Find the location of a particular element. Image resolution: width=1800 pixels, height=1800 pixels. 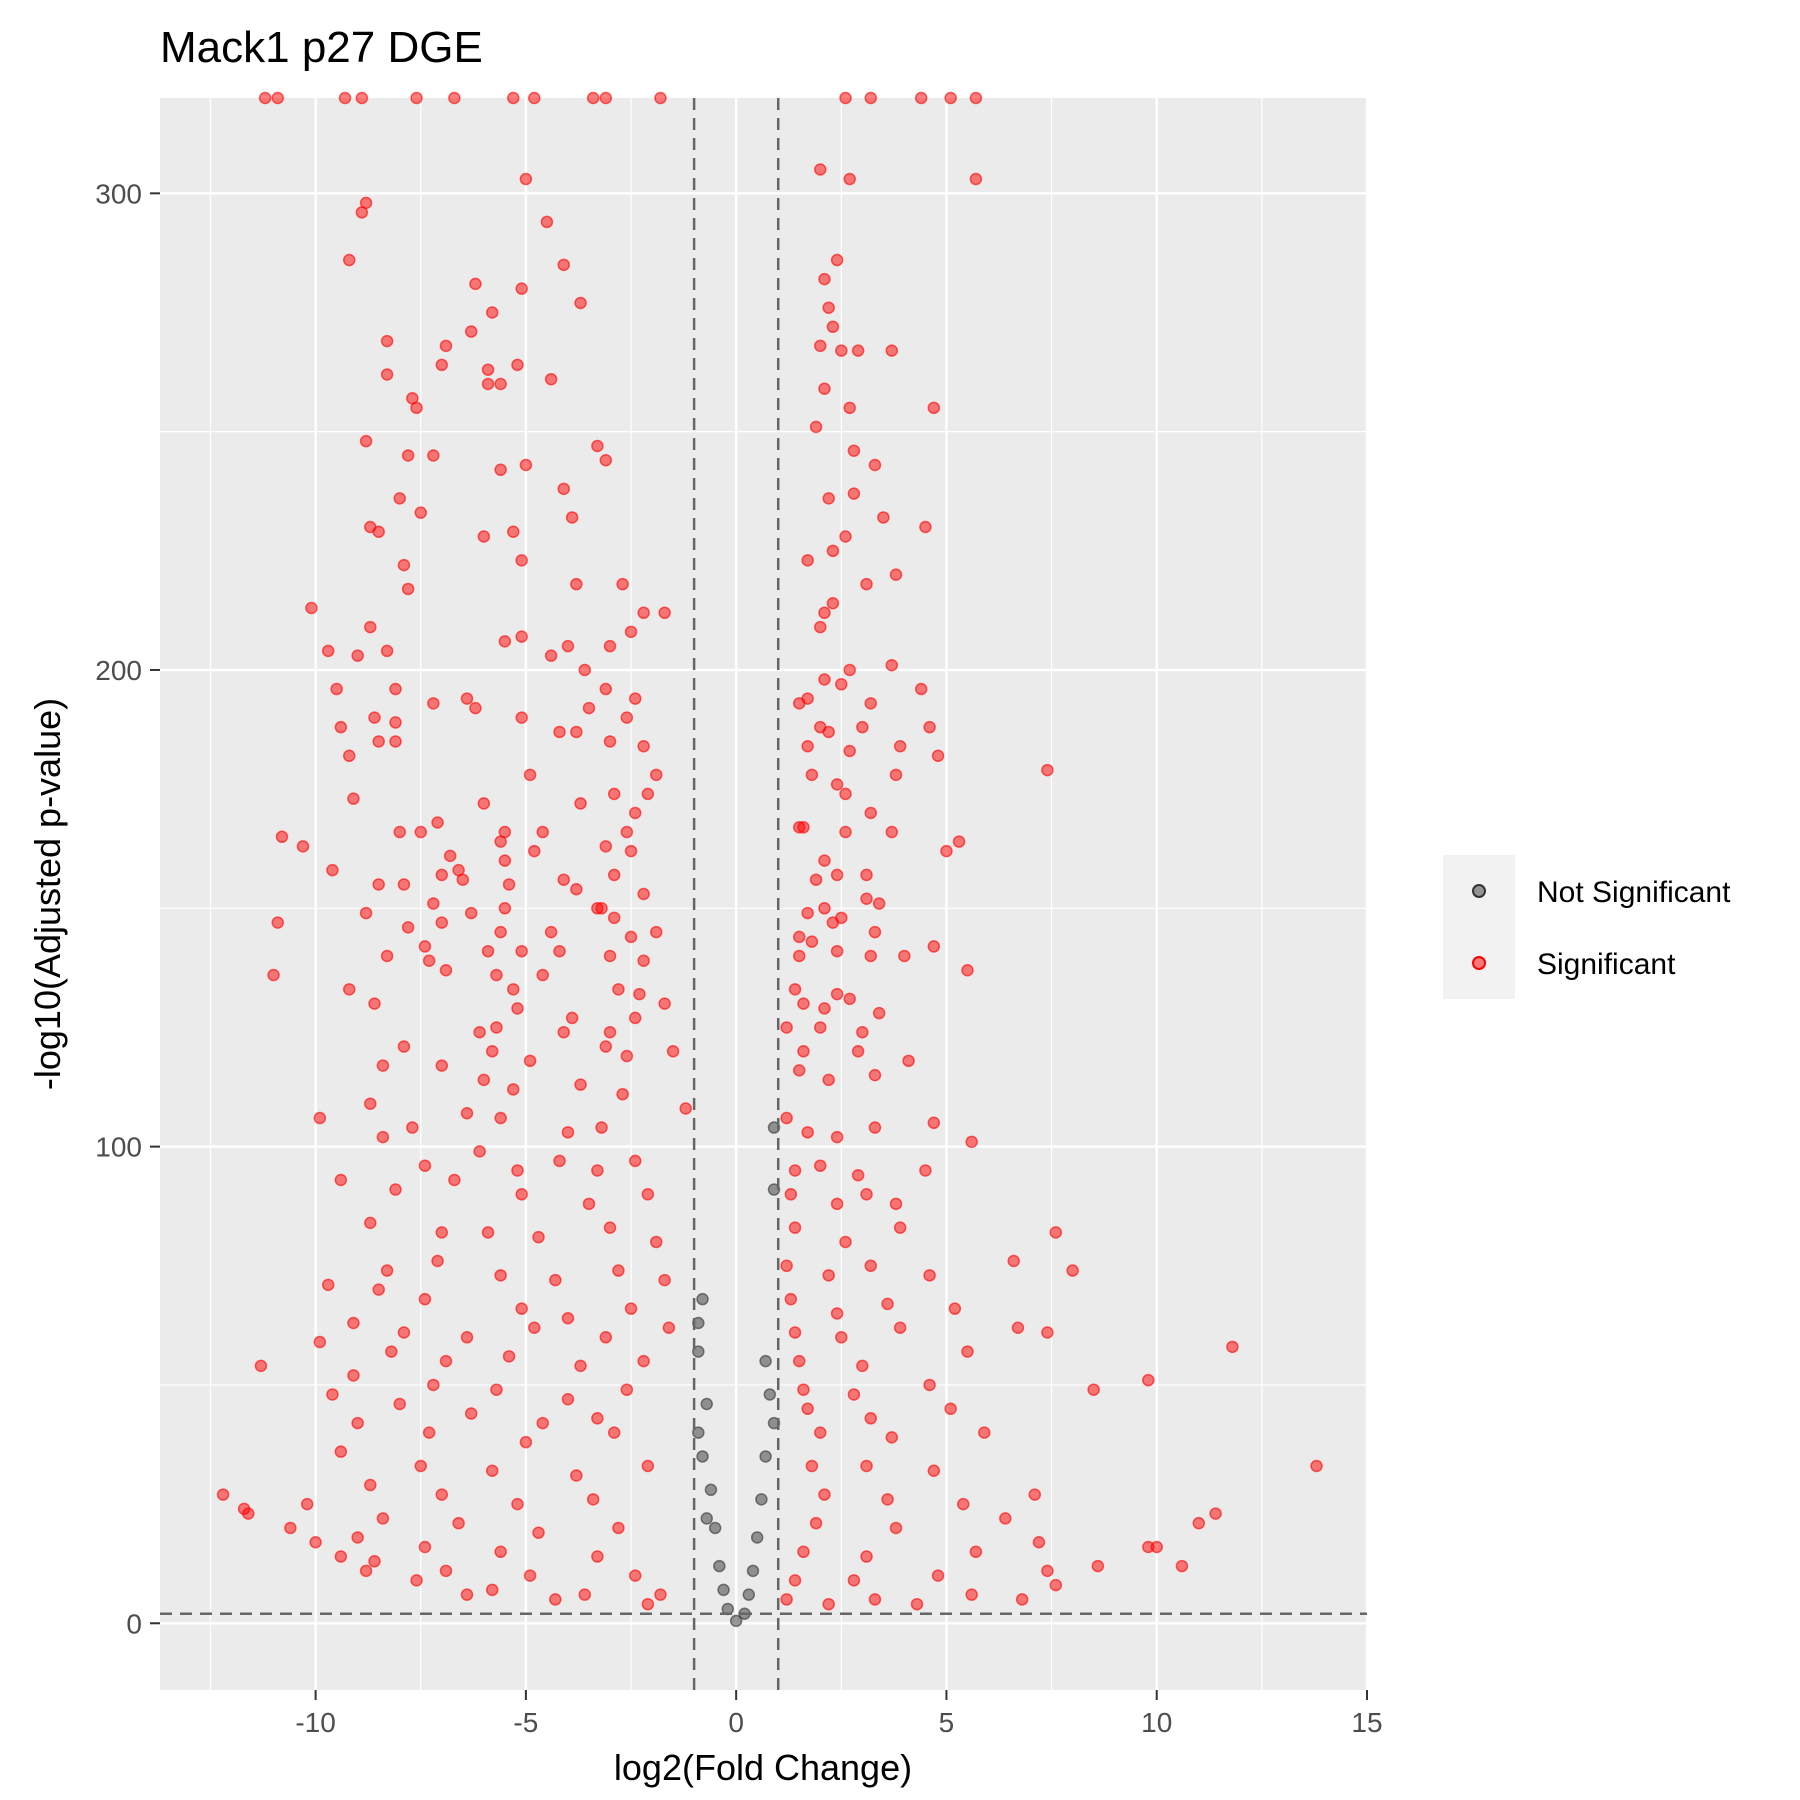

y-tick-label: 100 is located at coordinates (118, 1147).